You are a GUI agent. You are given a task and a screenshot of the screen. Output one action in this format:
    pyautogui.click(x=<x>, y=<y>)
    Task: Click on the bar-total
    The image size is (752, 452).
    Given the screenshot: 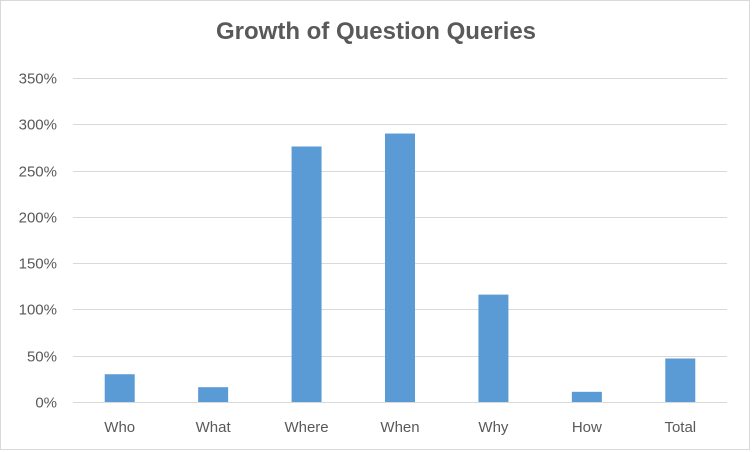 What is the action you would take?
    pyautogui.click(x=680, y=380)
    